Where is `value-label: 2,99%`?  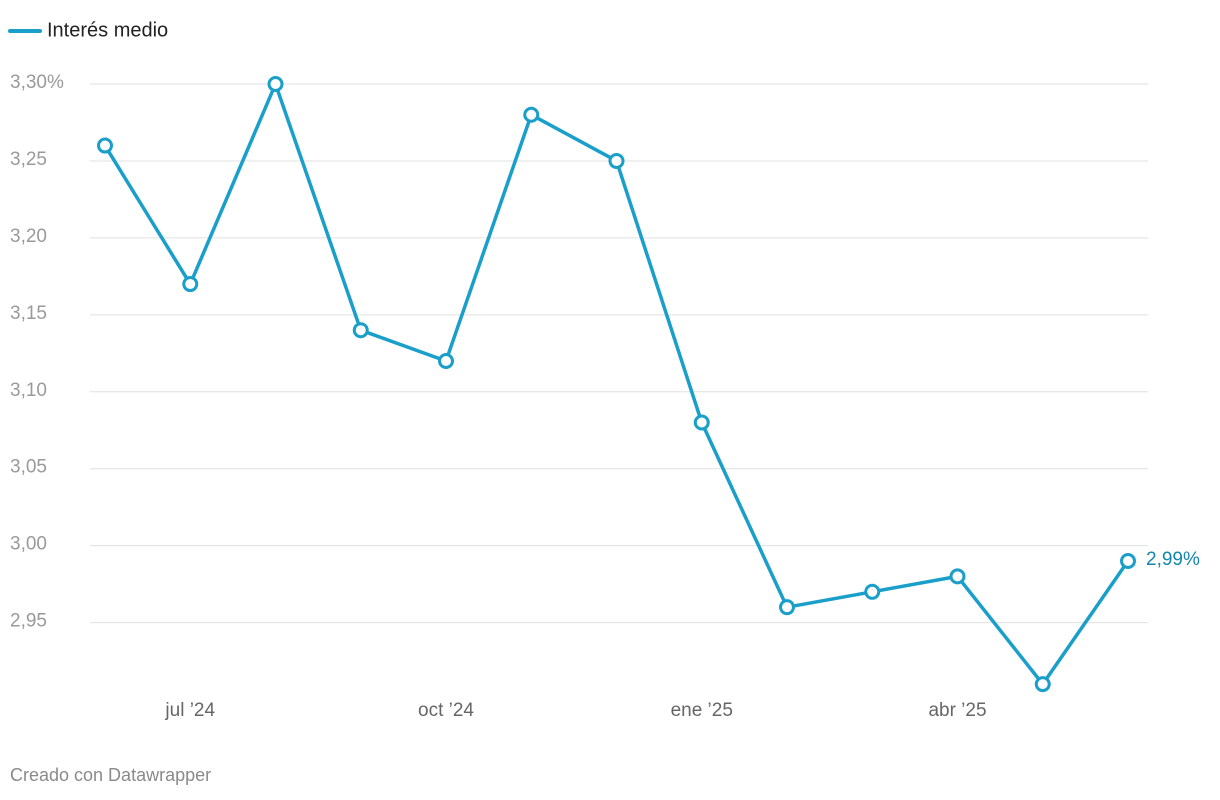
value-label: 2,99% is located at coordinates (1173, 559).